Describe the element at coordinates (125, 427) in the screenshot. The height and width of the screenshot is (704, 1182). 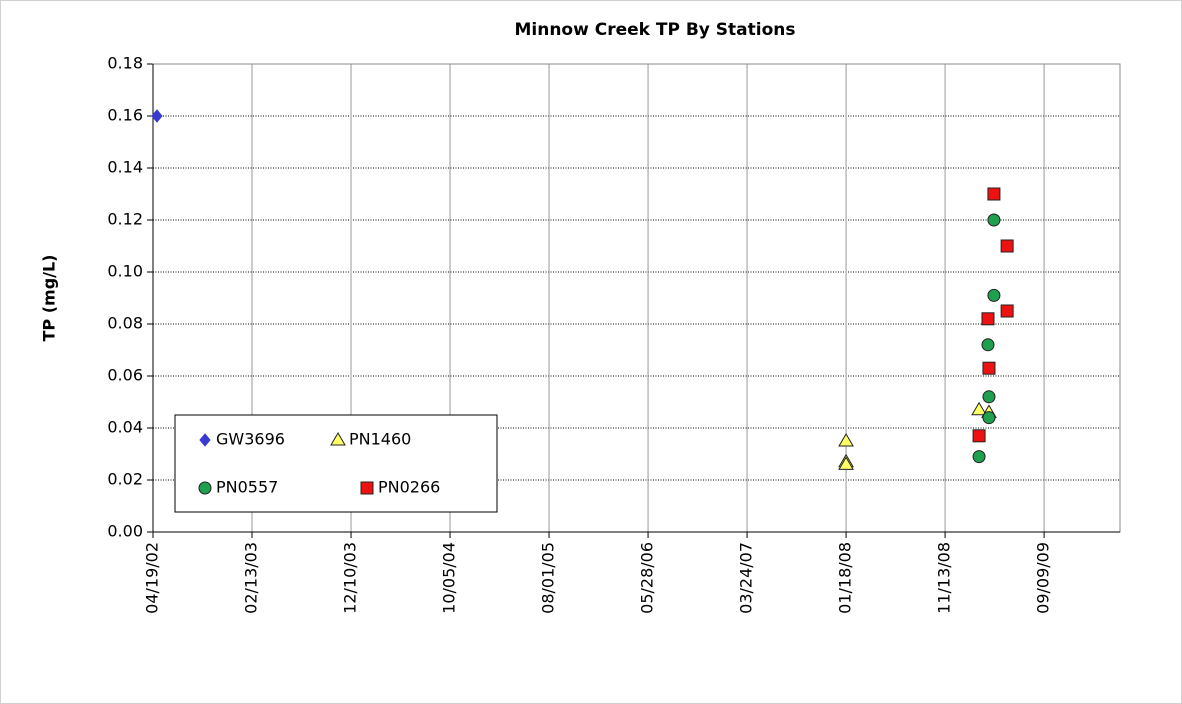
I see `y-tick-label: 0.04` at that location.